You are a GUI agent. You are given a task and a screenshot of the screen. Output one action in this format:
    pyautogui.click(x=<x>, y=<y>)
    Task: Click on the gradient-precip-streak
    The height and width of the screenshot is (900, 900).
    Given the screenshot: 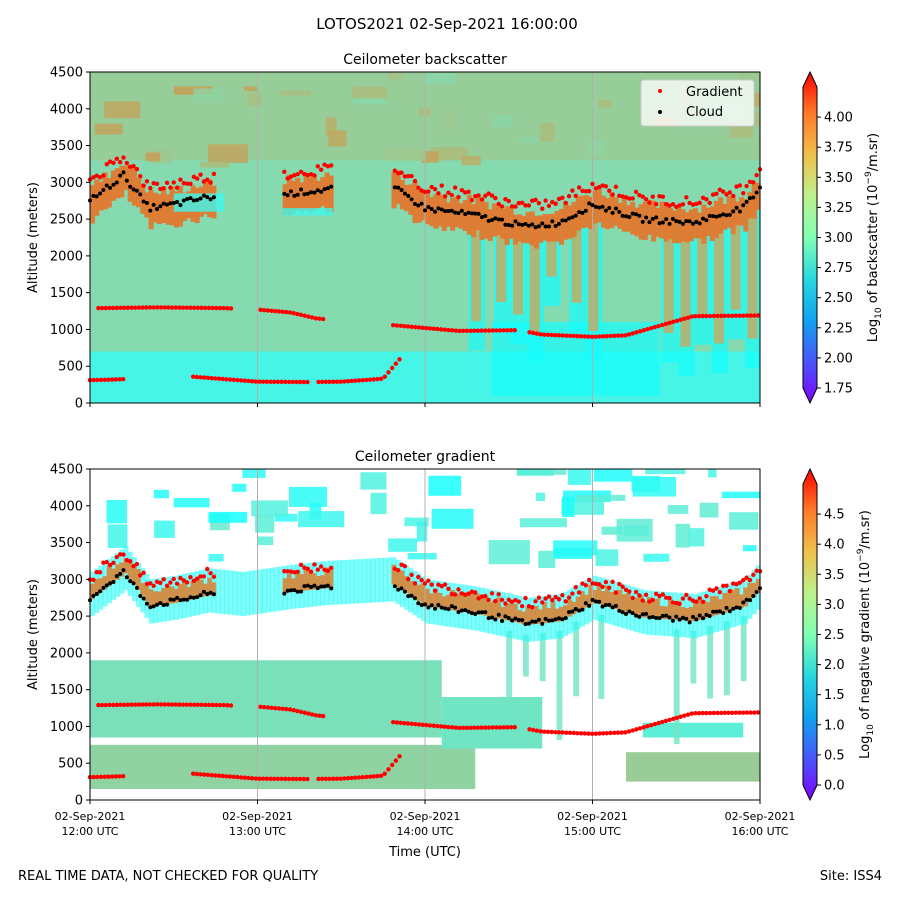 What is the action you would take?
    pyautogui.click(x=726, y=658)
    